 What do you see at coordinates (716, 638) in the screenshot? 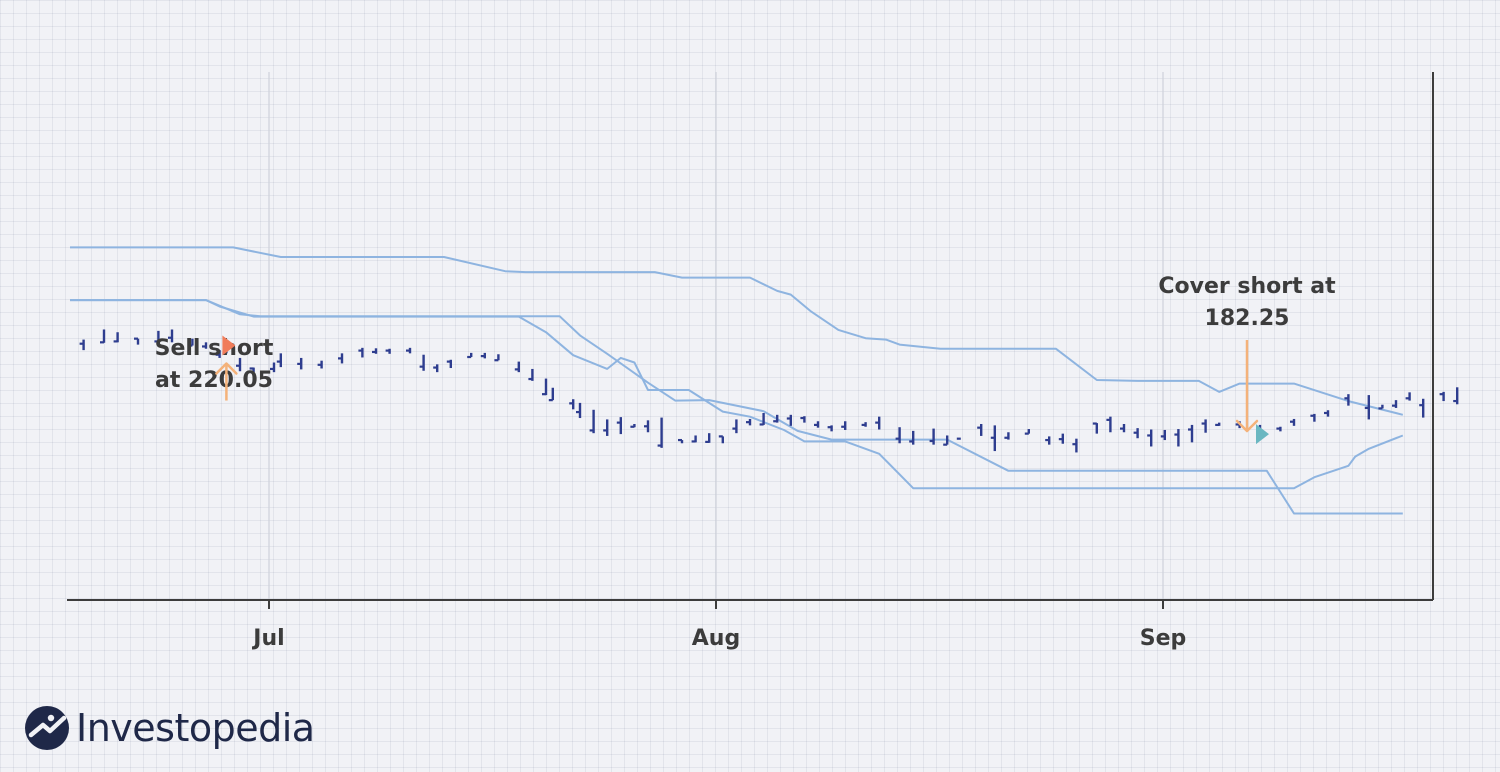
I see `x-tick-label-aug: Aug` at bounding box center [716, 638].